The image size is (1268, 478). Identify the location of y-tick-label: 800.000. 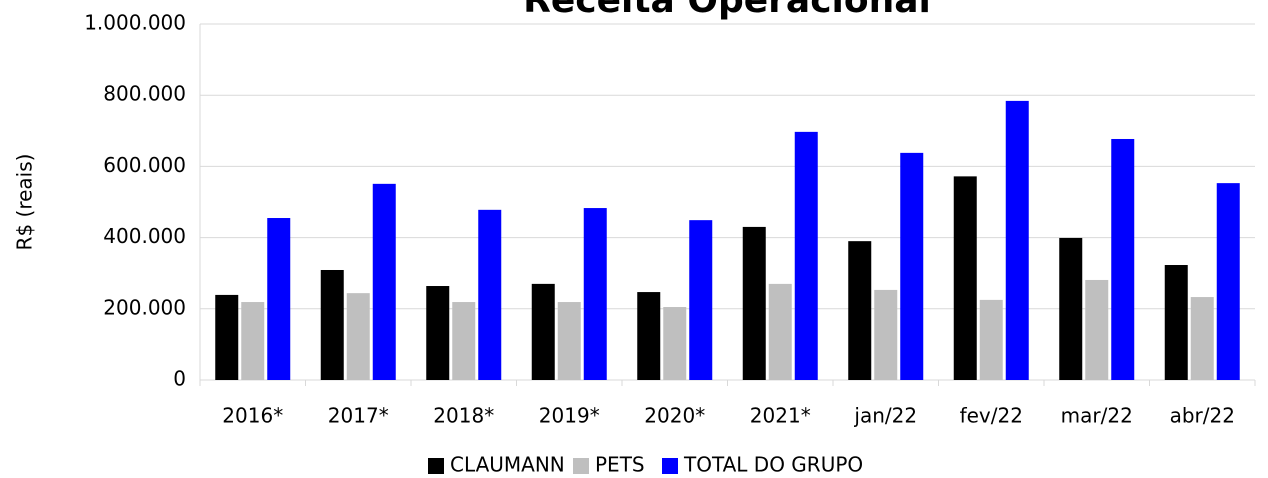
(144, 94).